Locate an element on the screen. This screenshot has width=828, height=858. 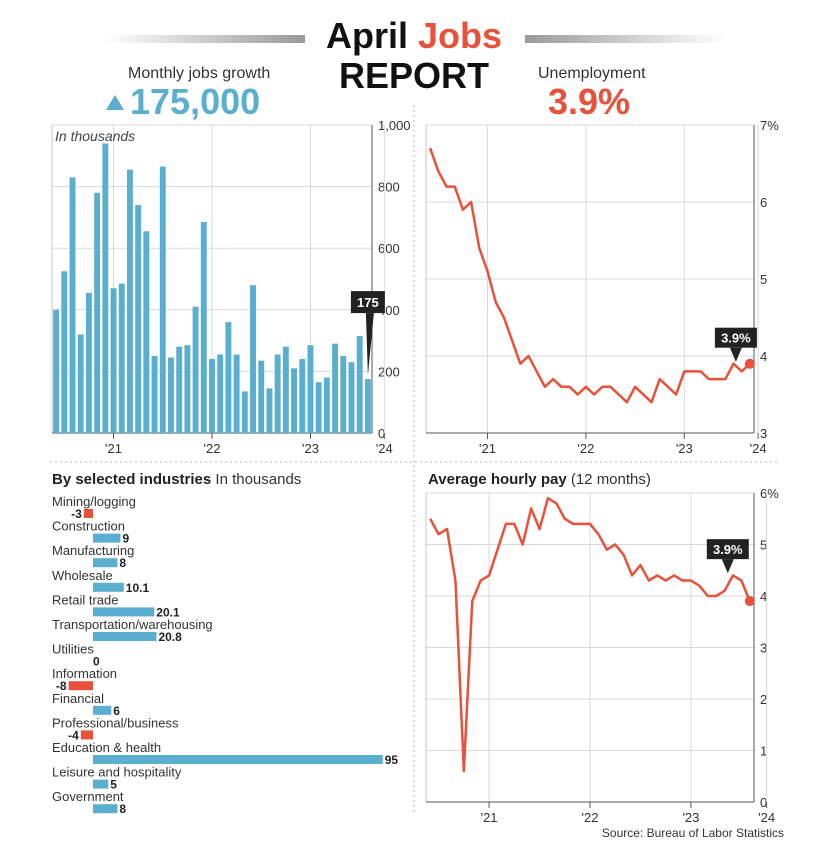
hourly-pay-callout-box is located at coordinates (727, 549).